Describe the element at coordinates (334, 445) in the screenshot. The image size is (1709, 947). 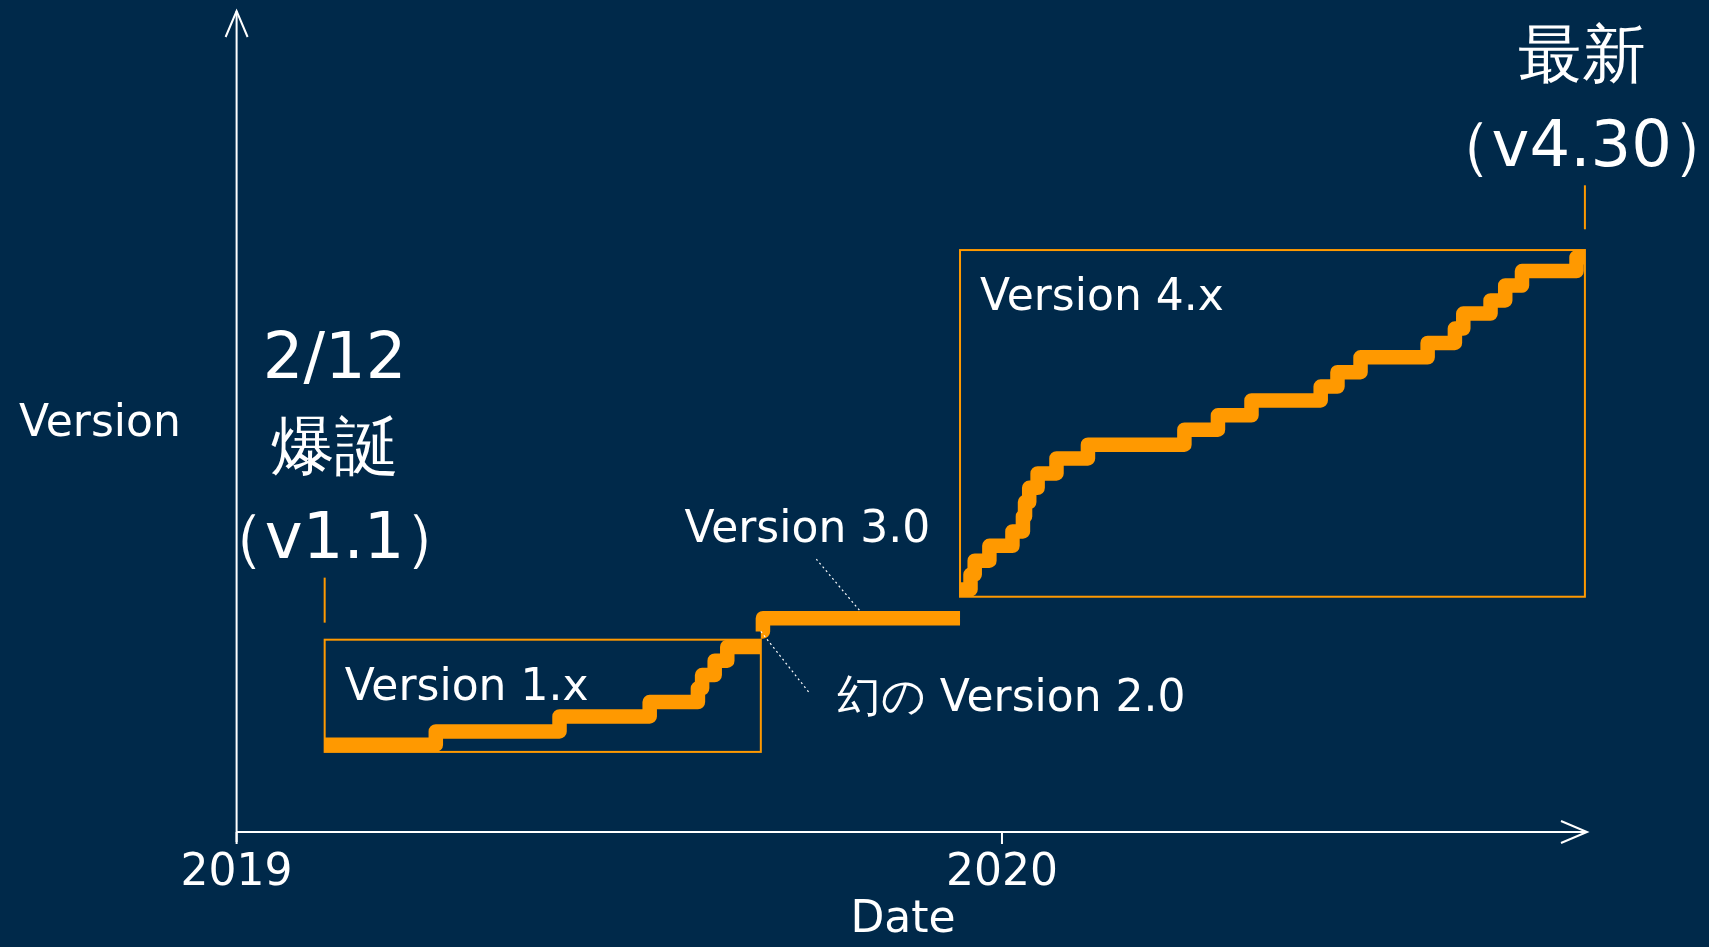
I see `annotation: 2/12爆誕（v1.1）` at that location.